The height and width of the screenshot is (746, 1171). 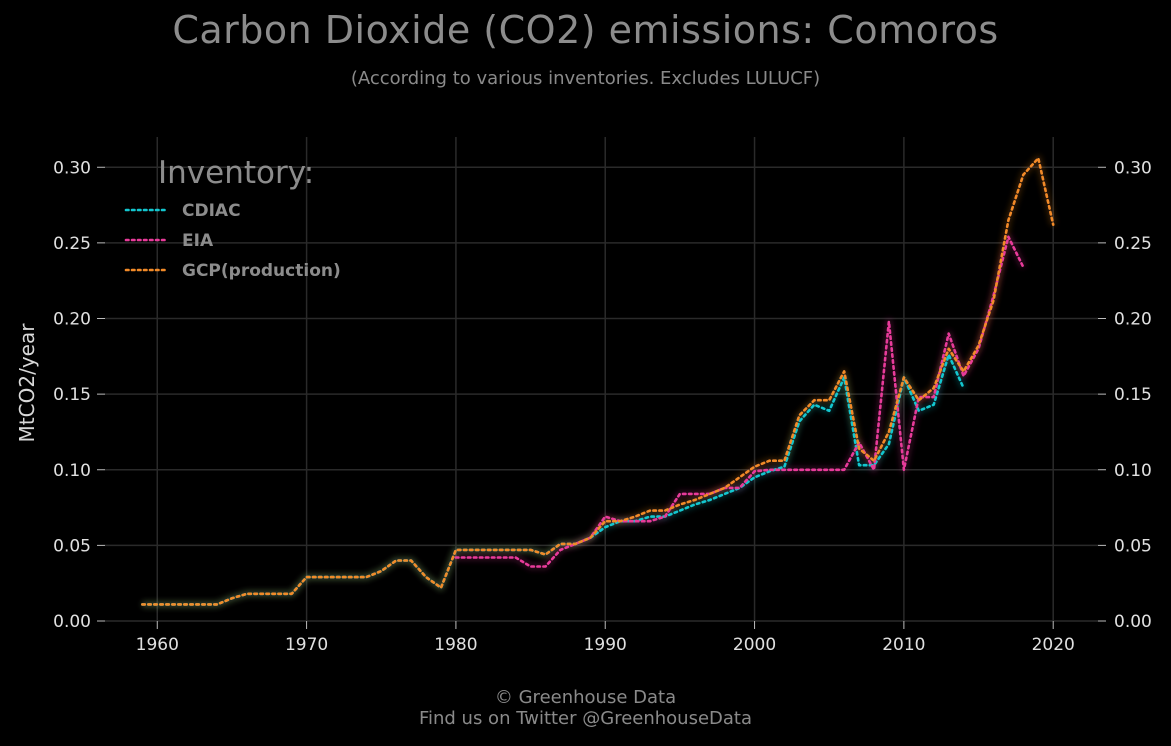 What do you see at coordinates (1133, 471) in the screenshot?
I see `y-tick-label-right: 0.10` at bounding box center [1133, 471].